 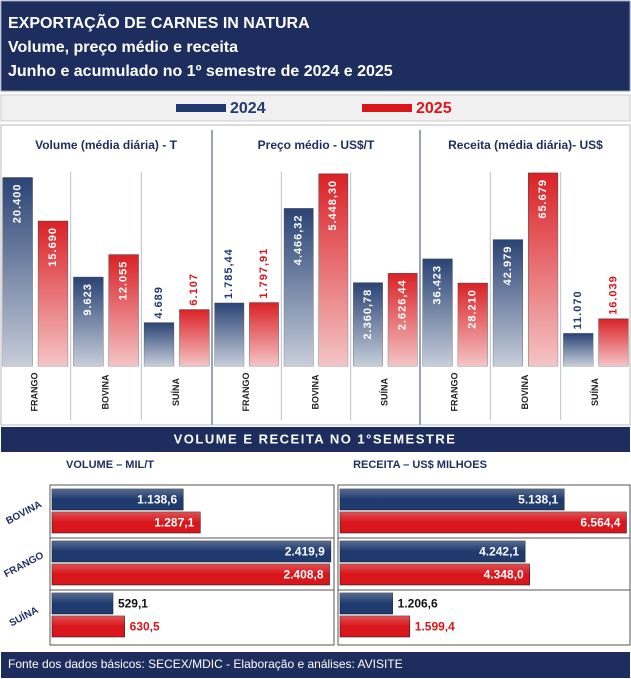 I want to click on value-label: 6.564,4, so click(x=600, y=523).